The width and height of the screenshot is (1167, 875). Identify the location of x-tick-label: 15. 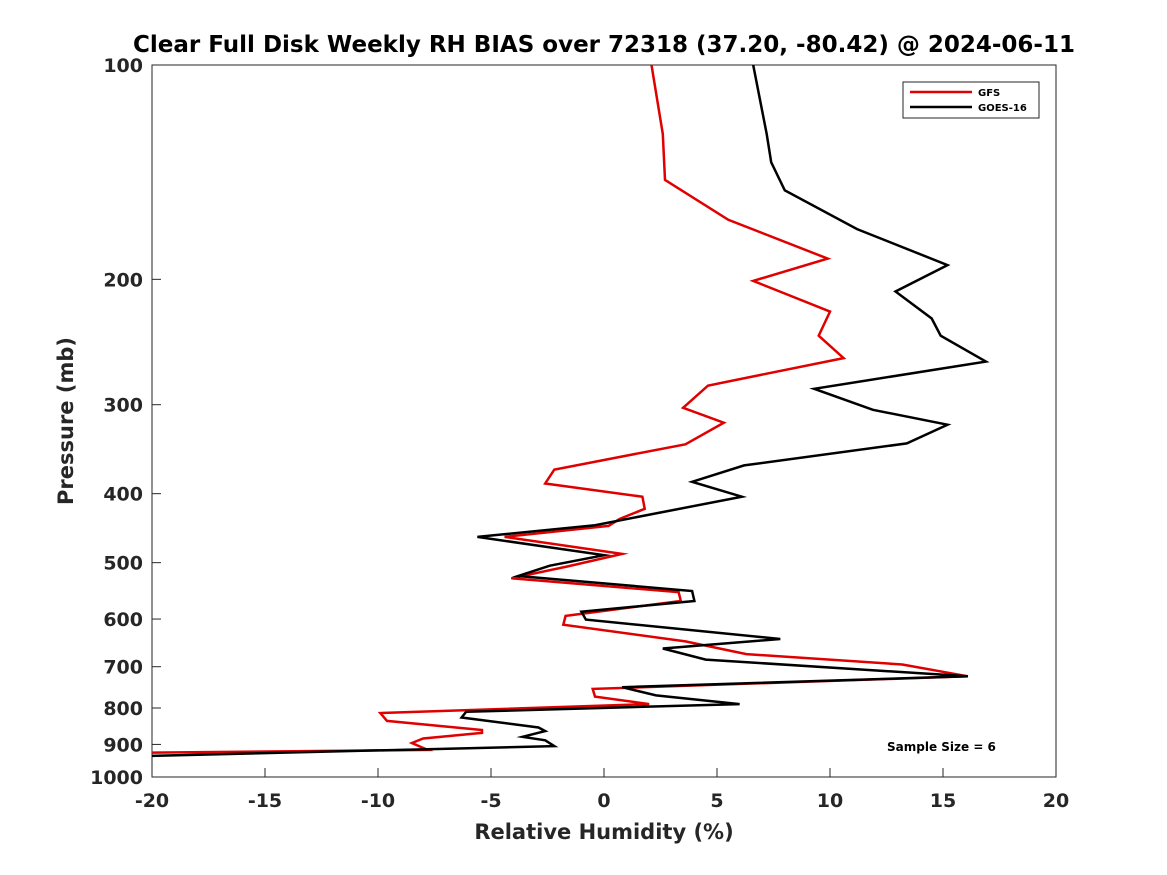
(943, 801).